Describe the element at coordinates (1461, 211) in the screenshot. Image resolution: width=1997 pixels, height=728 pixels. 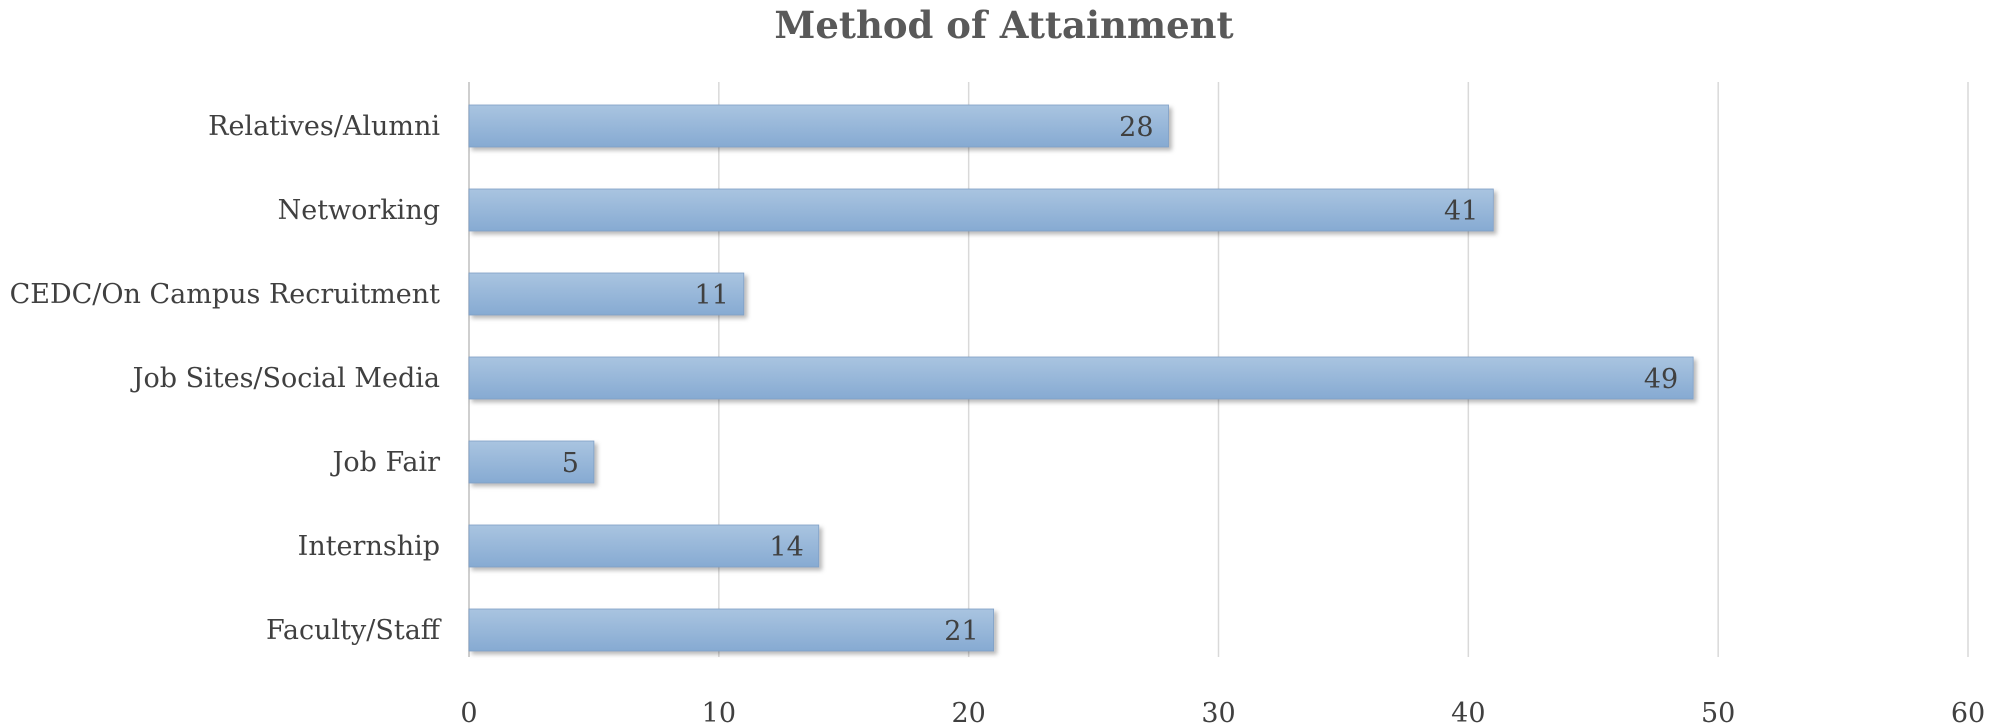
I see `data-label: 41` at that location.